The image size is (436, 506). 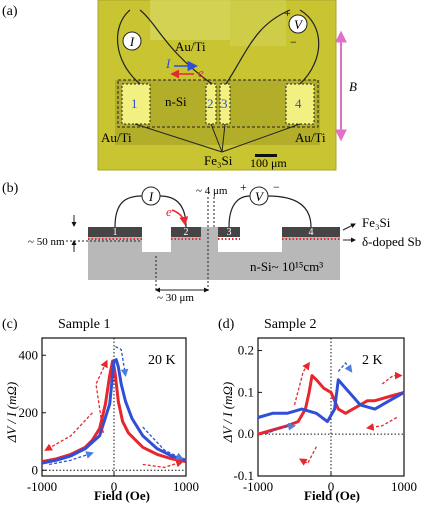 I want to click on electron-label: e, so click(x=201, y=72).